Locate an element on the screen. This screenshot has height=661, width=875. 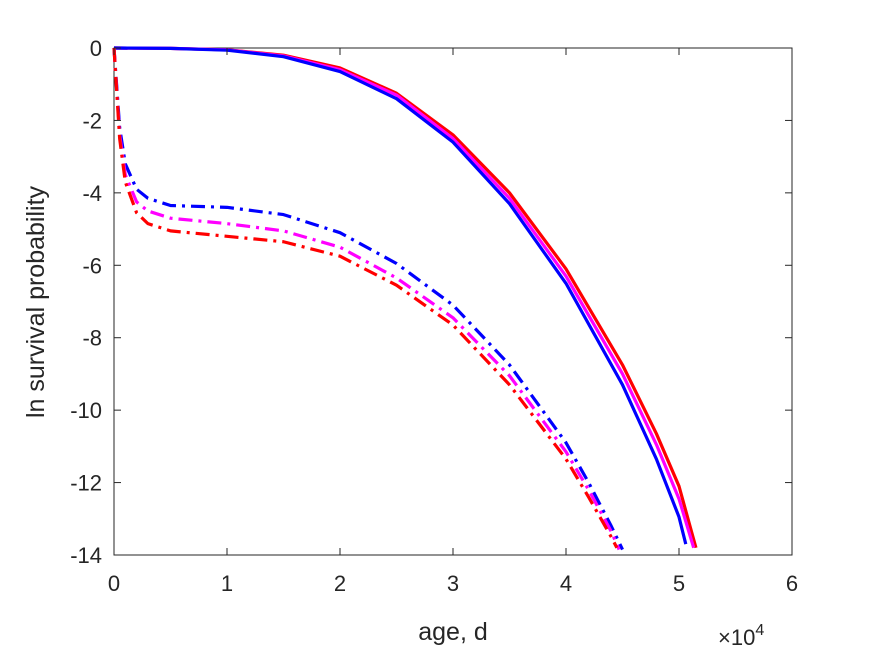
x-multiplier-label: ×10⁴ is located at coordinates (741, 636).